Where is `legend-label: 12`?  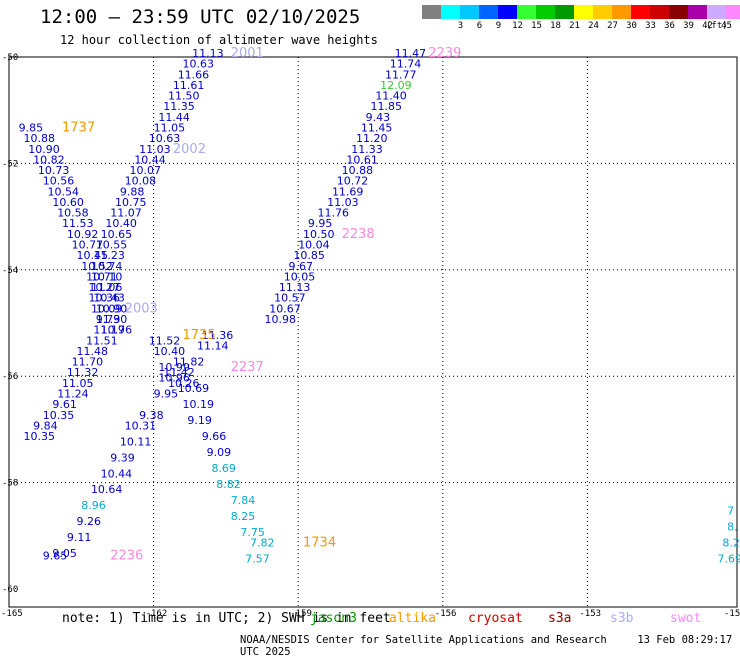 legend-label: 12 is located at coordinates (517, 26).